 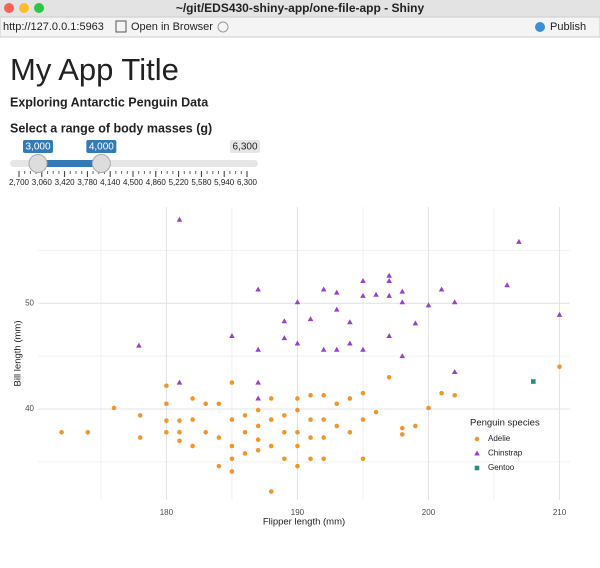 I want to click on x-axis-title: Flipper length (mm), so click(x=304, y=522).